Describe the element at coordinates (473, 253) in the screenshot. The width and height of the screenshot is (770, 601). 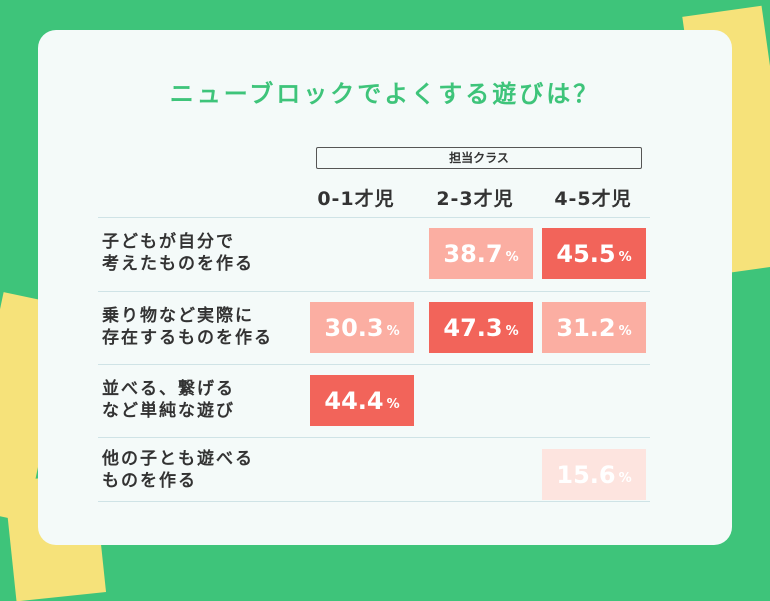
I see `value-label: 38.7` at that location.